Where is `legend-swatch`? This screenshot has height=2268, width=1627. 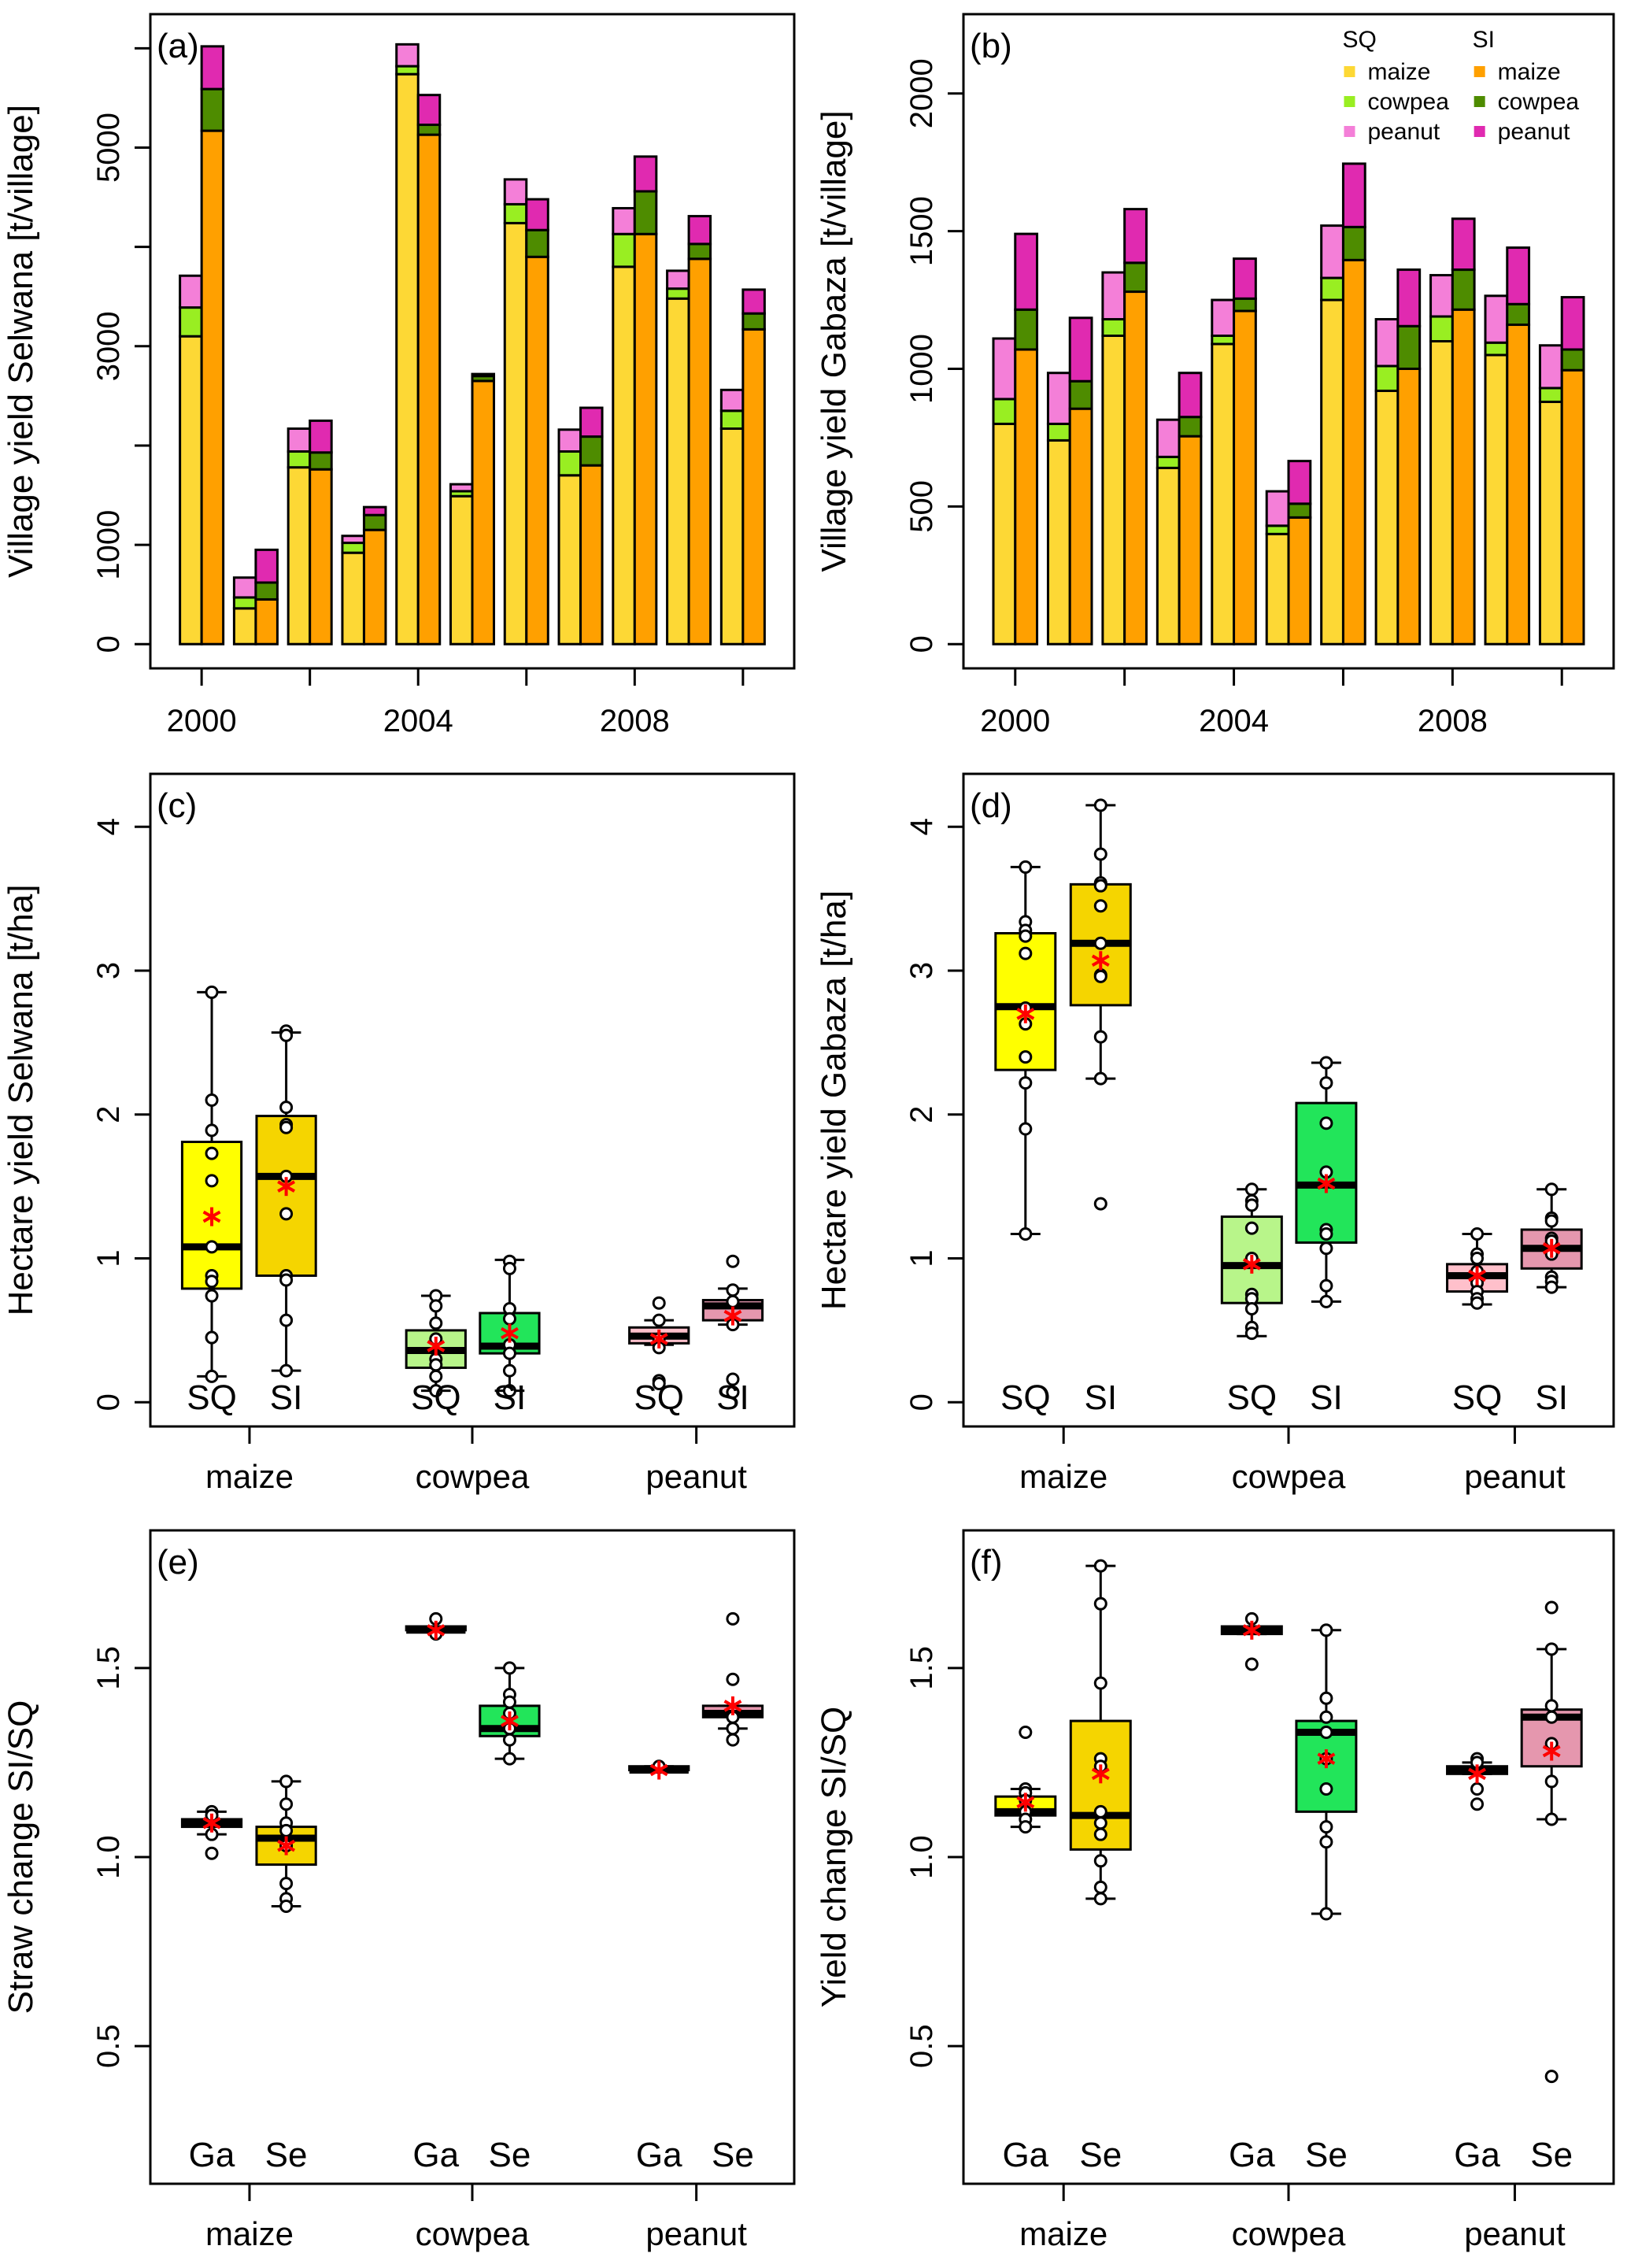
legend-swatch is located at coordinates (1349, 101).